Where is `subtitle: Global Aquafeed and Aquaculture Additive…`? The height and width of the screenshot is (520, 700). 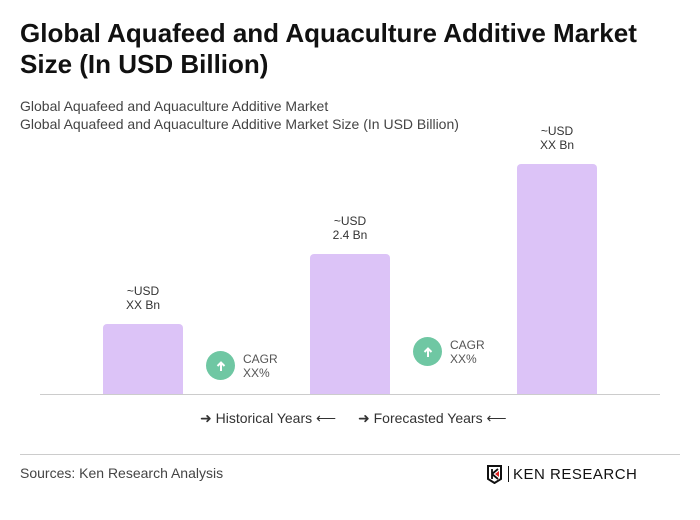 subtitle: Global Aquafeed and Aquaculture Additive… is located at coordinates (174, 106).